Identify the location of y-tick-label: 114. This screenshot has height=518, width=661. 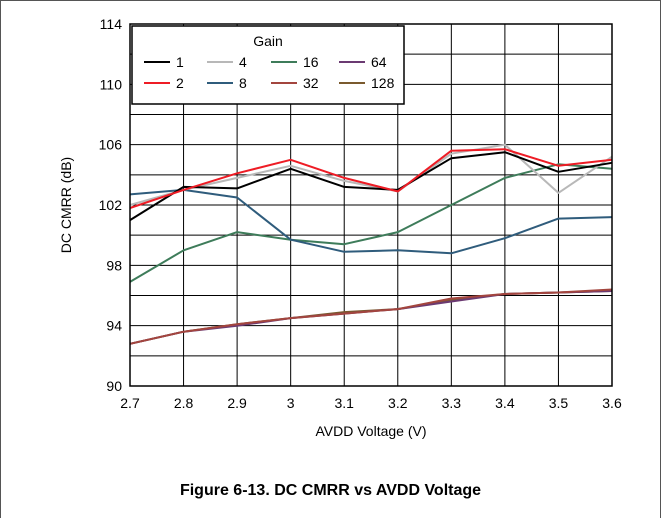
(111, 24).